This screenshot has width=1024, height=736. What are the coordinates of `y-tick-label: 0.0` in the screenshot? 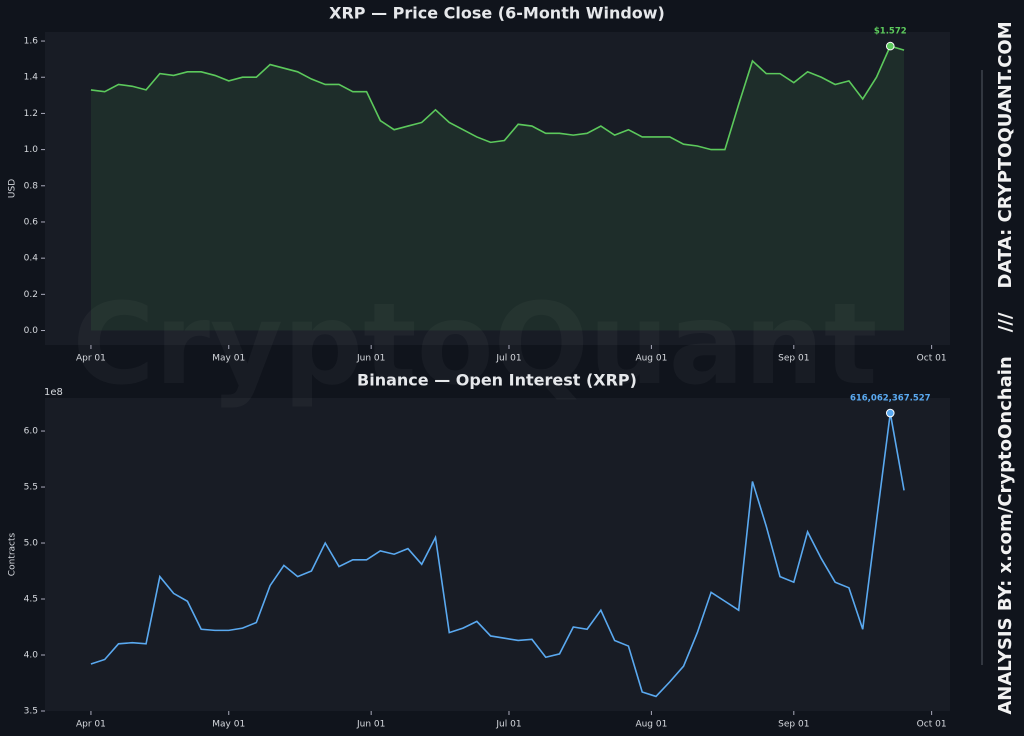 It's located at (31, 331).